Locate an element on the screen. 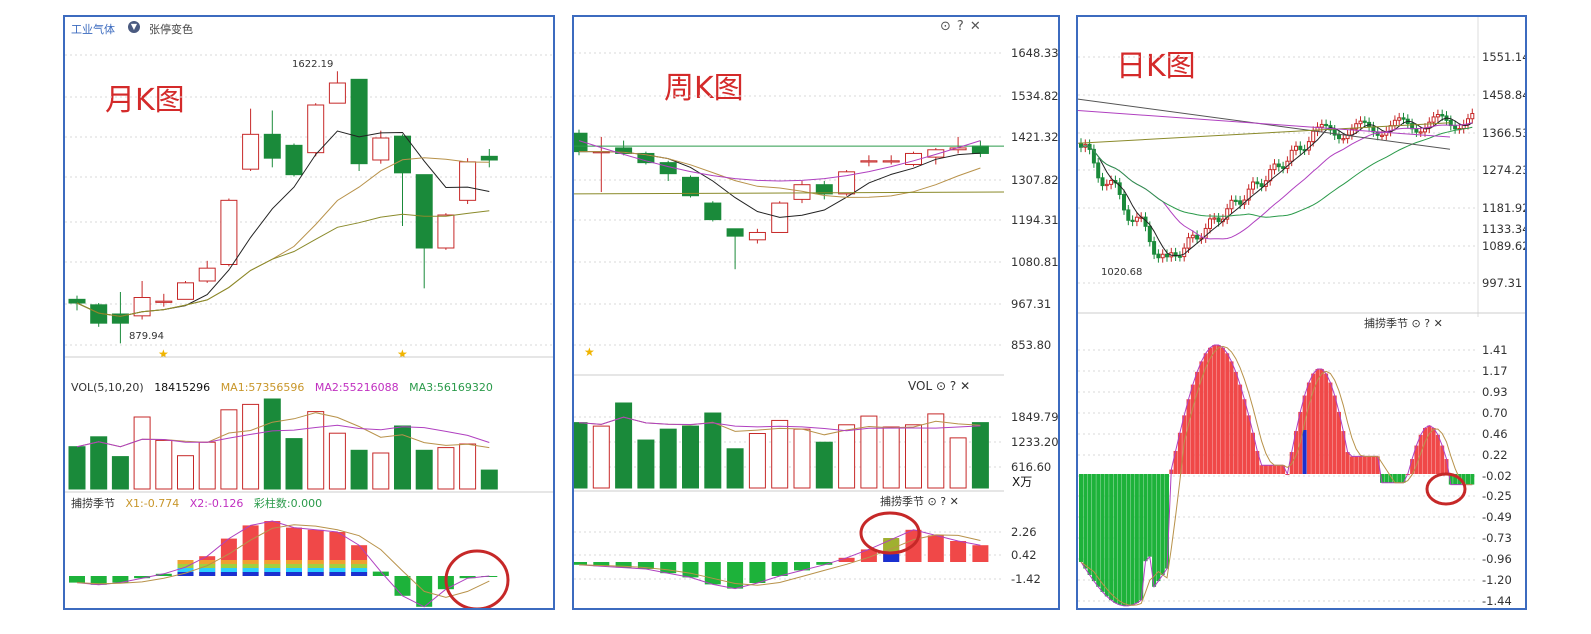 This screenshot has width=1591, height=634. dropdown-icon: ▼ is located at coordinates (134, 27).